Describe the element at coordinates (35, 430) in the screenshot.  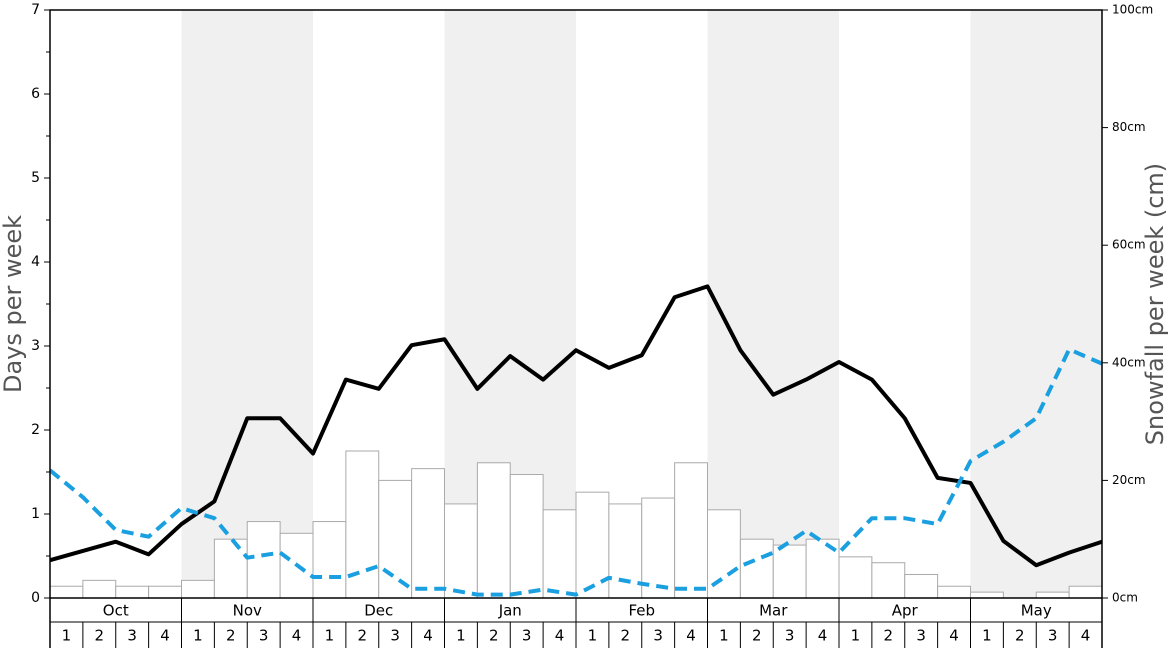
I see `y-tick-label: 2` at that location.